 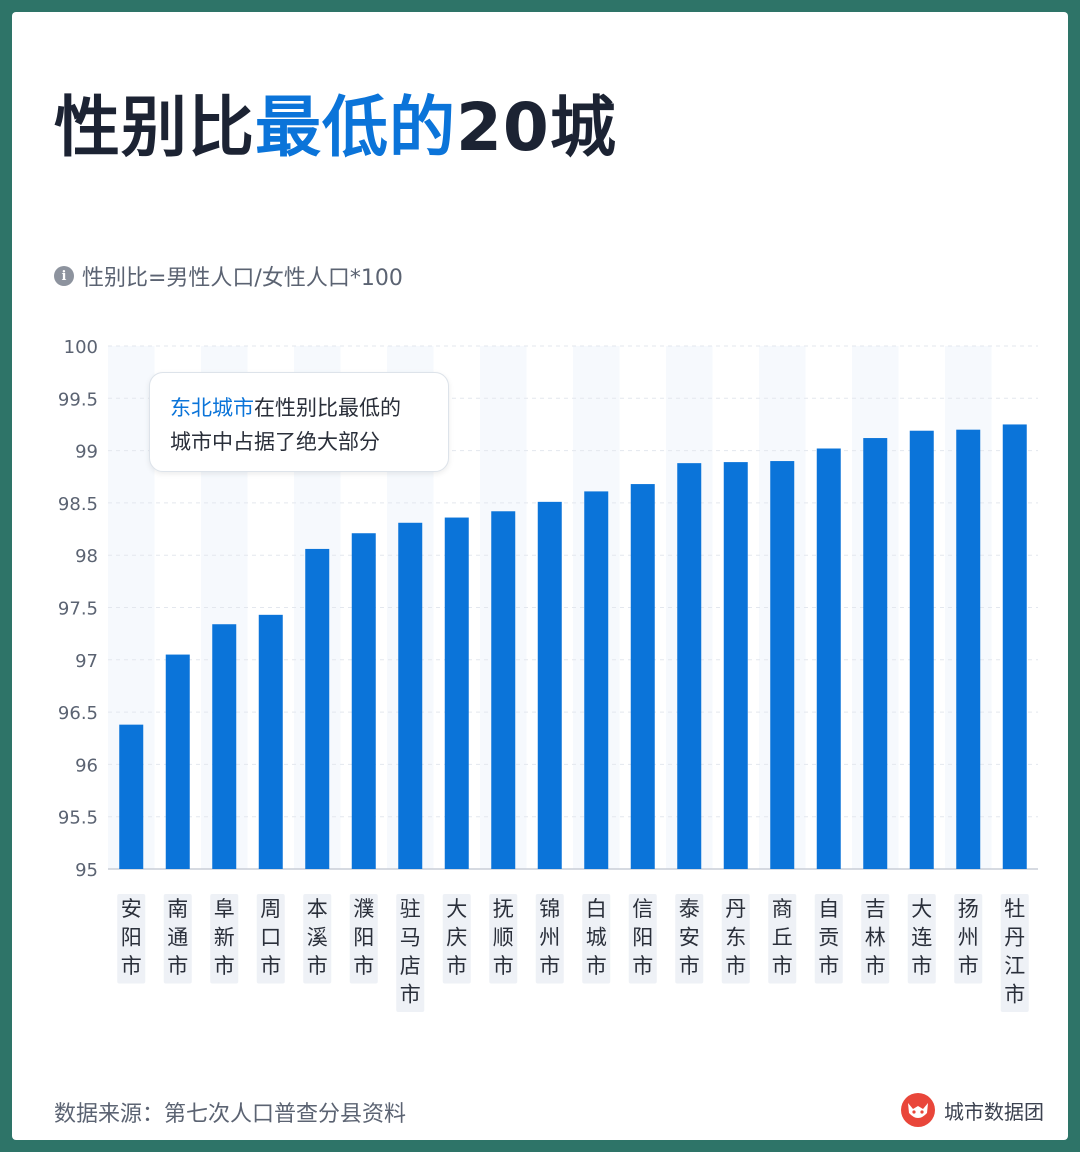 I want to click on x-tick-label: 阜新市, so click(x=224, y=937).